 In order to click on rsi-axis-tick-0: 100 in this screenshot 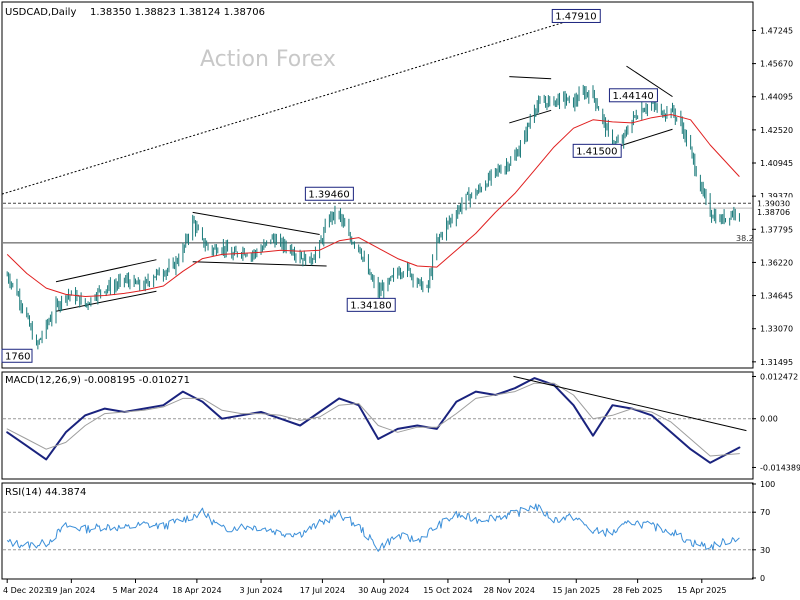, I will do `click(767, 484)`.